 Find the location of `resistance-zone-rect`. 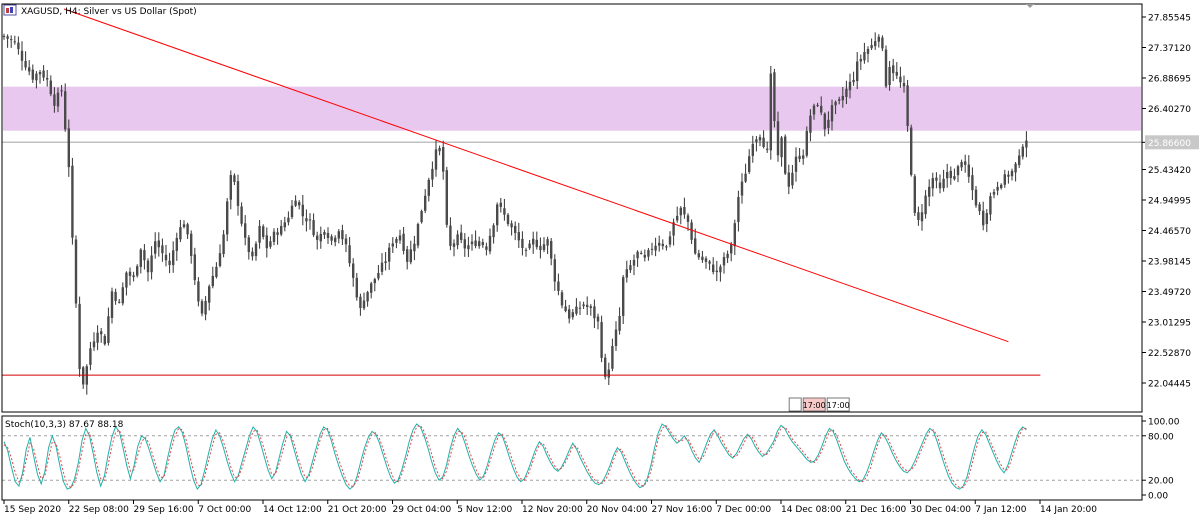

resistance-zone-rect is located at coordinates (572, 108).